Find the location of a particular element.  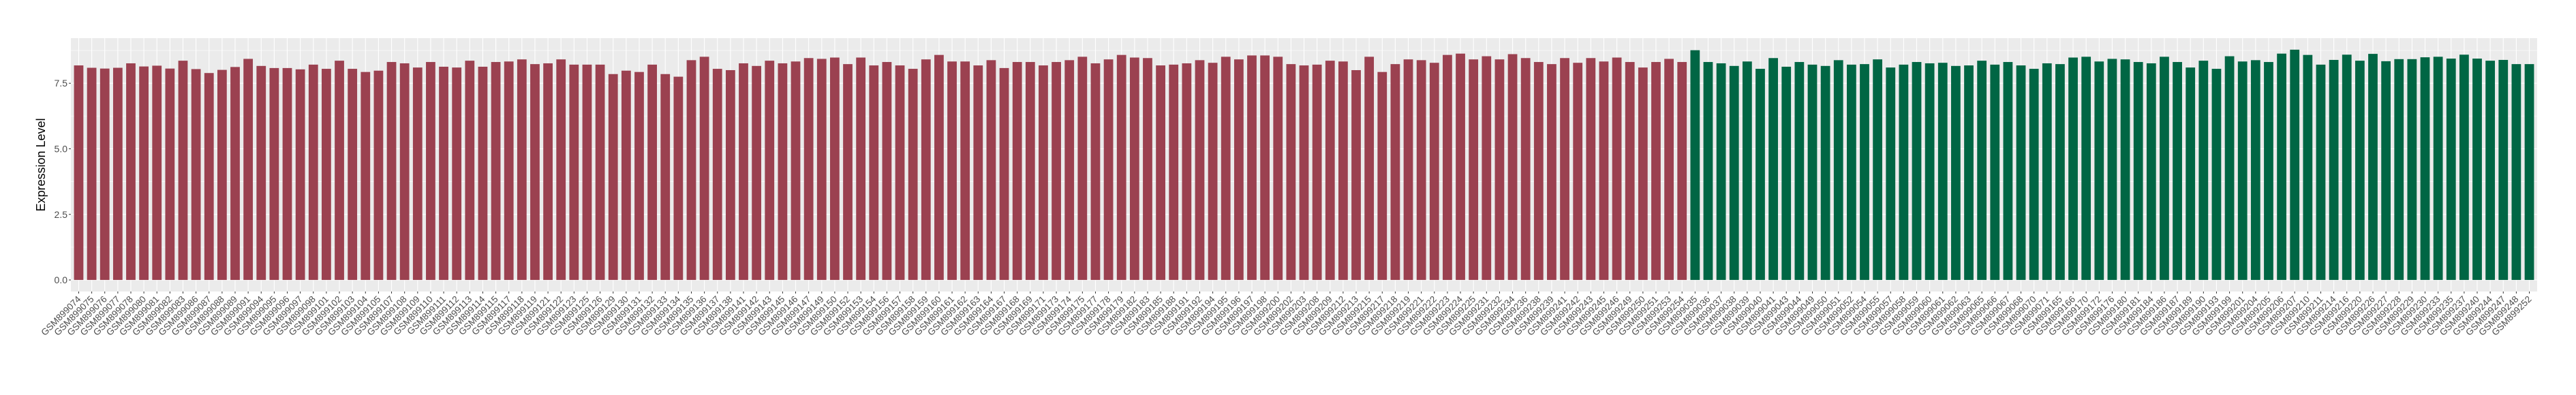

bar-GSM899250 is located at coordinates (1643, 174).